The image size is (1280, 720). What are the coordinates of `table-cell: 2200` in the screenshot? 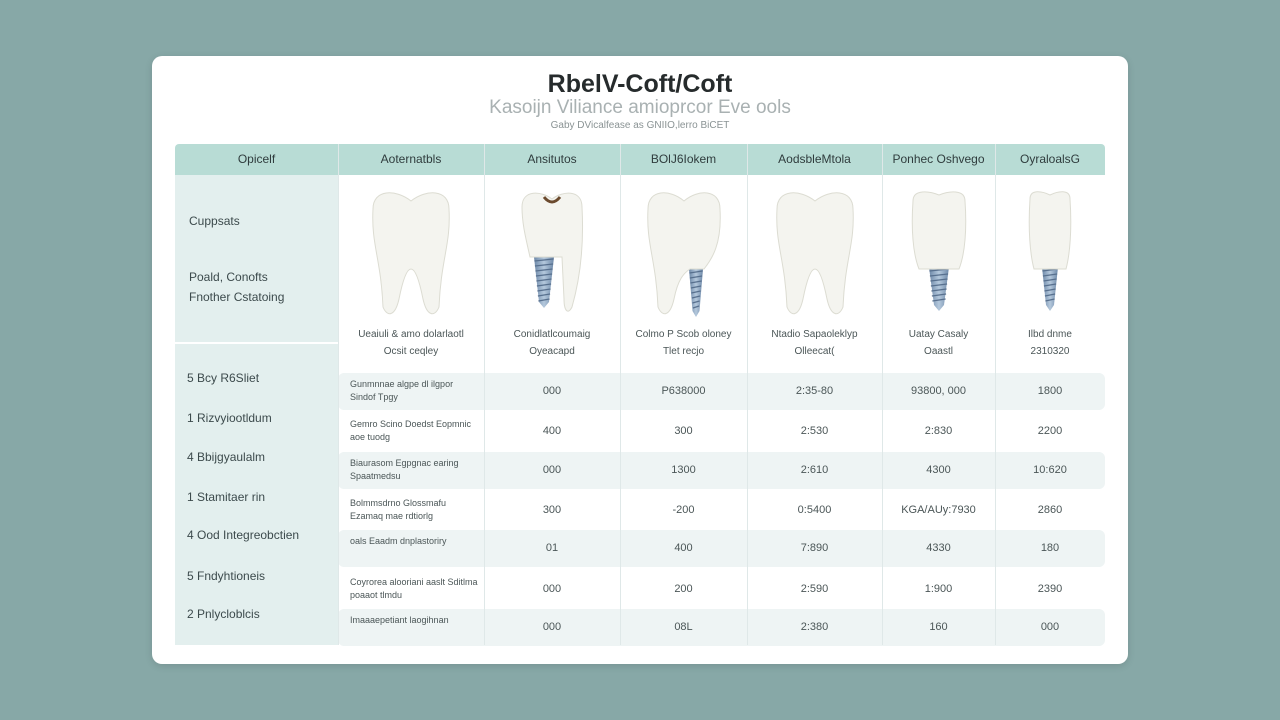 It's located at (1050, 431).